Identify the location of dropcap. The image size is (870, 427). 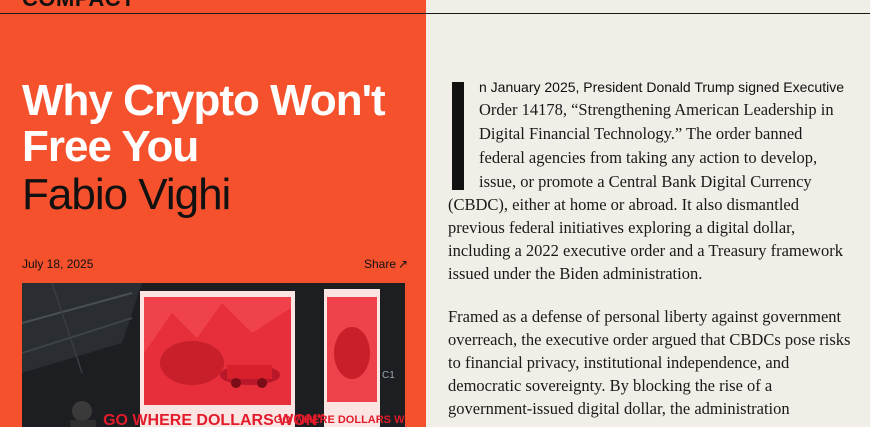
(458, 136).